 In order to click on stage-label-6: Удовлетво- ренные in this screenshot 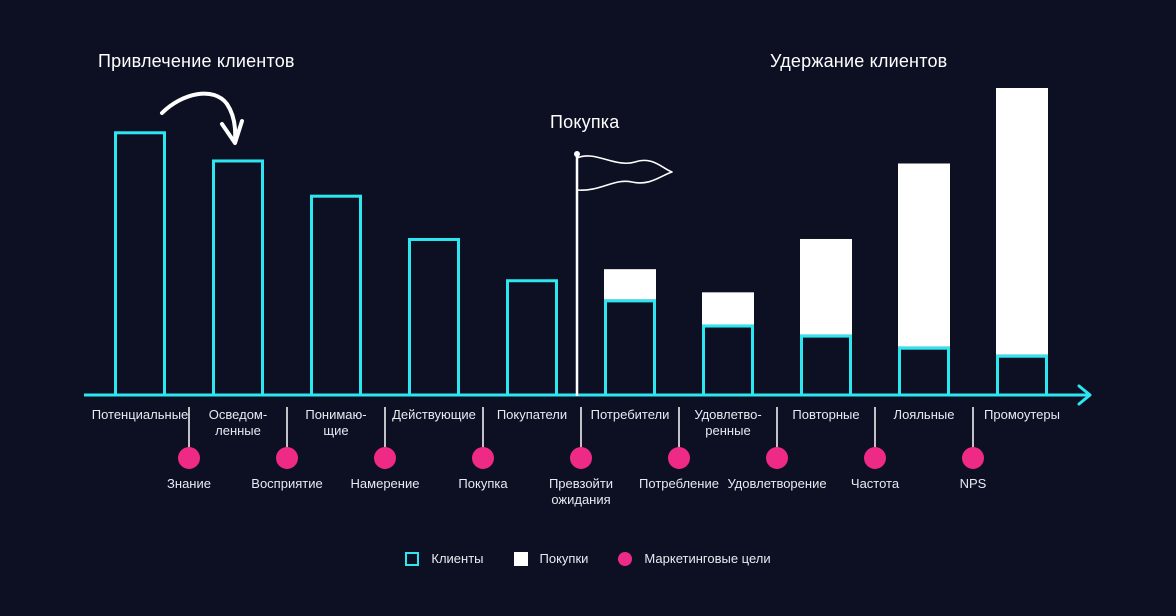, I will do `click(728, 422)`.